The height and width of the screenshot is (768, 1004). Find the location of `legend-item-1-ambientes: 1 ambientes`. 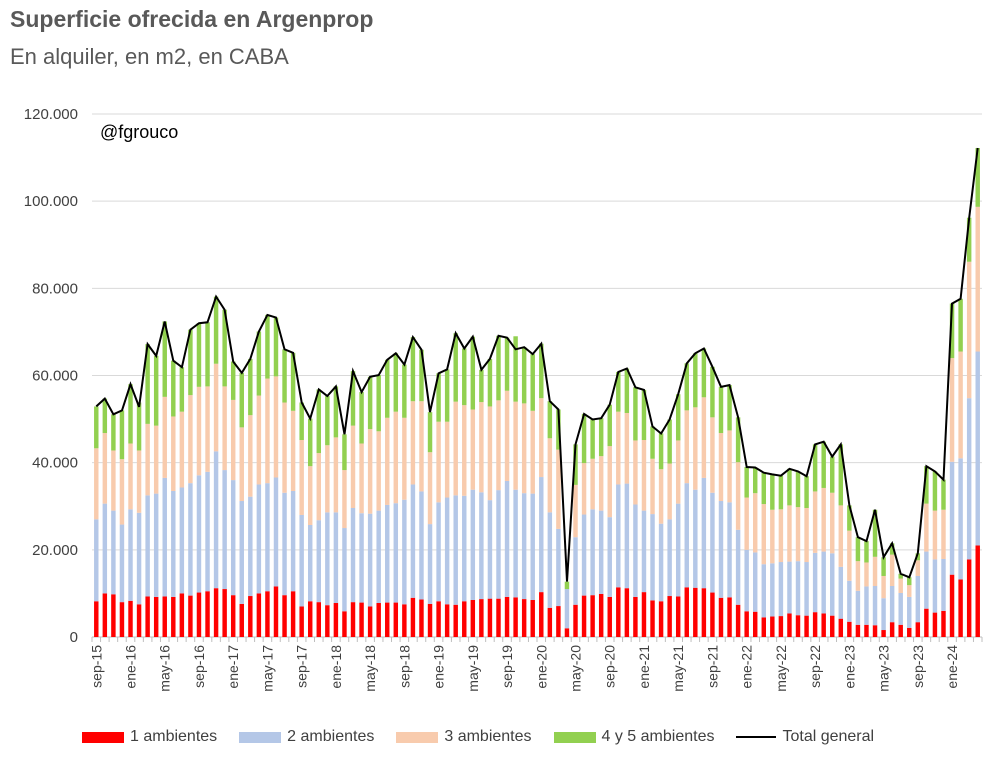

legend-item-1-ambientes: 1 ambientes is located at coordinates (149, 737).